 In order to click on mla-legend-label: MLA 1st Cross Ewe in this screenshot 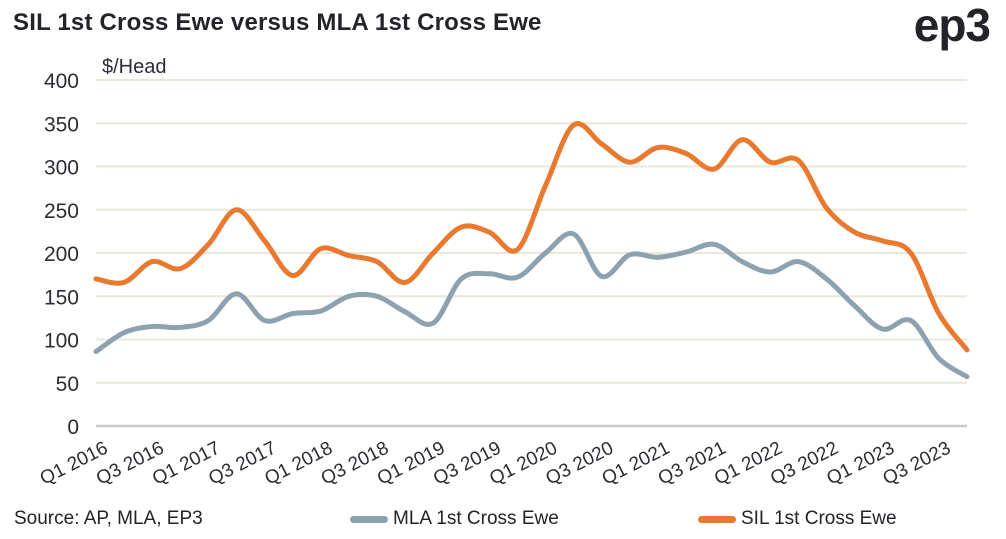, I will do `click(476, 518)`.